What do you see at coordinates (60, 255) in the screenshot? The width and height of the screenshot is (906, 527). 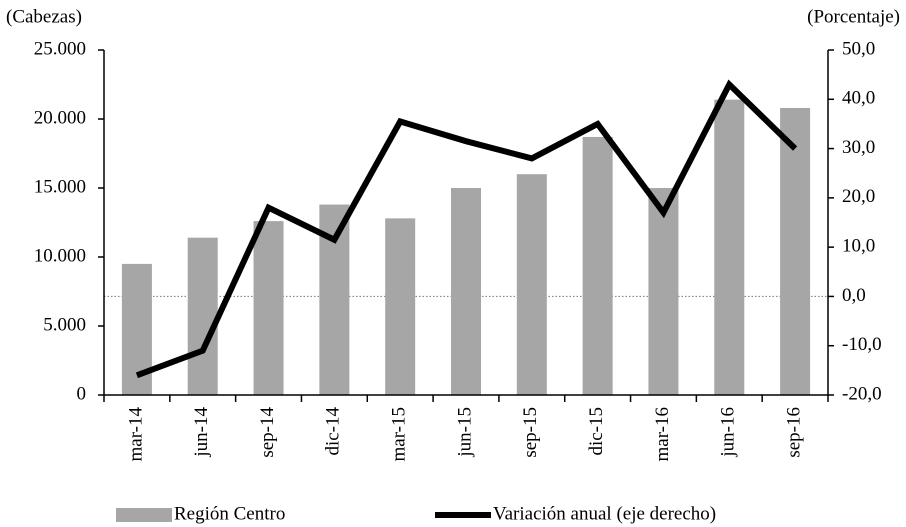 I see `y-tick-label: 10.000` at bounding box center [60, 255].